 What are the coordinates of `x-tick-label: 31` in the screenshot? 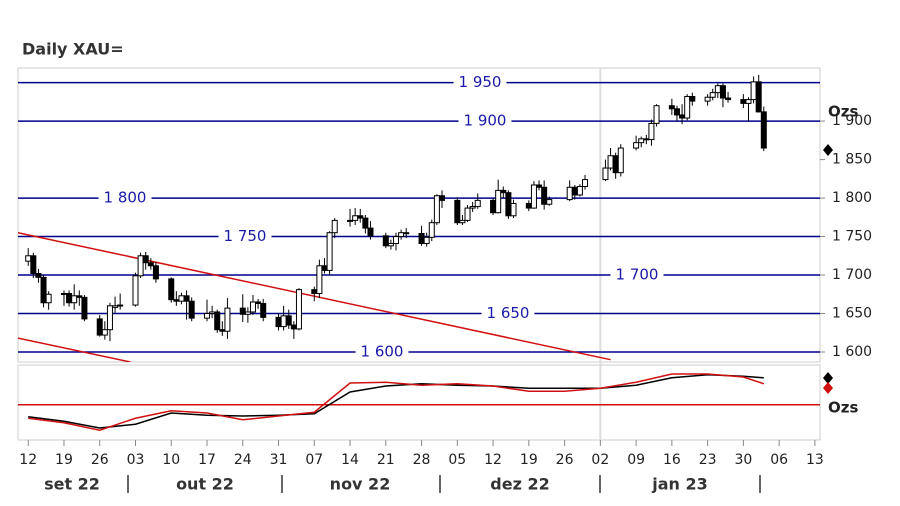 It's located at (279, 460).